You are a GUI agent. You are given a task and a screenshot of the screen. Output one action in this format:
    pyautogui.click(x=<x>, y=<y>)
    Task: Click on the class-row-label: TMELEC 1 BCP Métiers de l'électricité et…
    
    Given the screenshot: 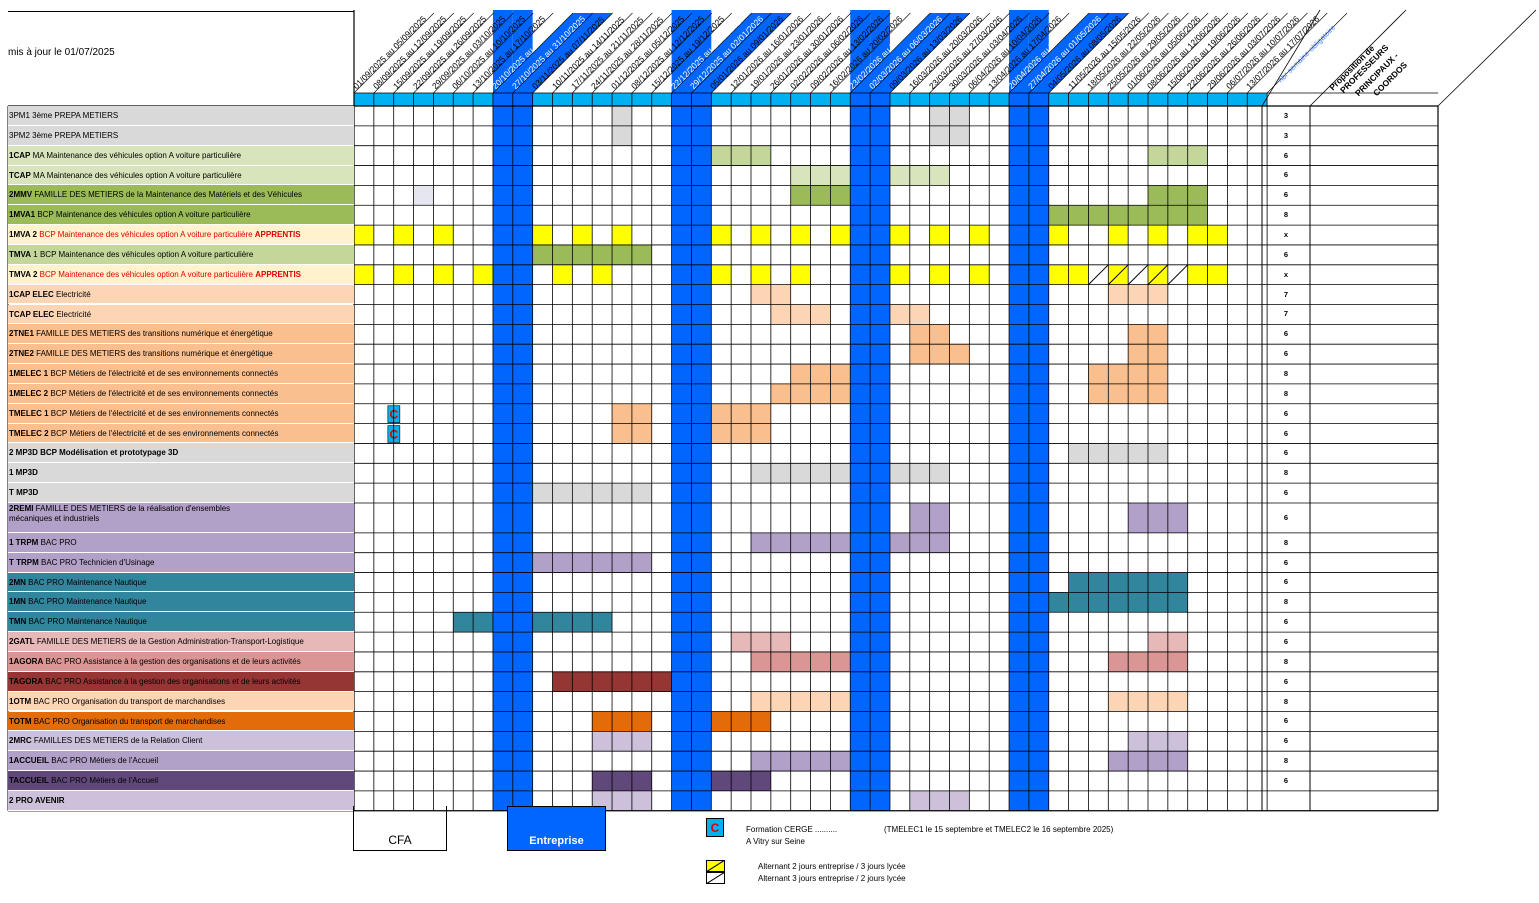 What is the action you would take?
    pyautogui.click(x=181, y=413)
    